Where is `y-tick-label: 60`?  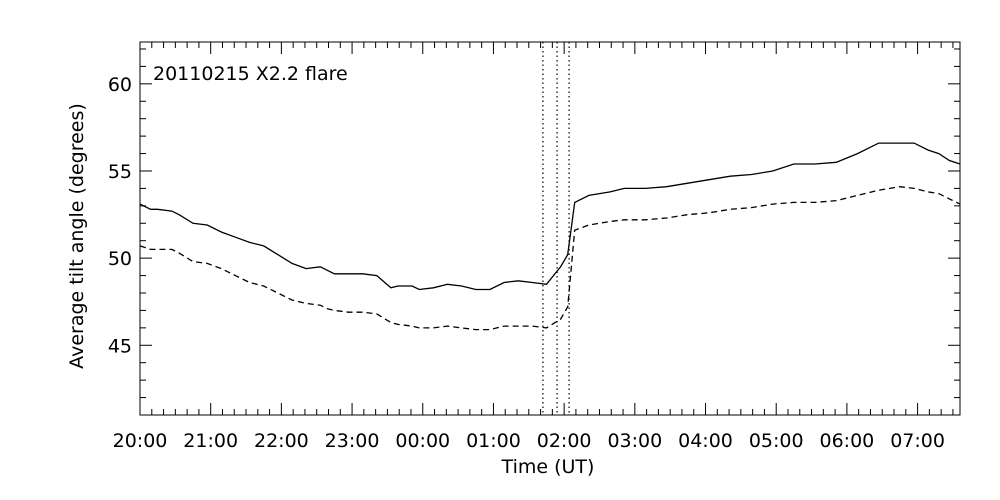
y-tick-label: 60 is located at coordinates (120, 85).